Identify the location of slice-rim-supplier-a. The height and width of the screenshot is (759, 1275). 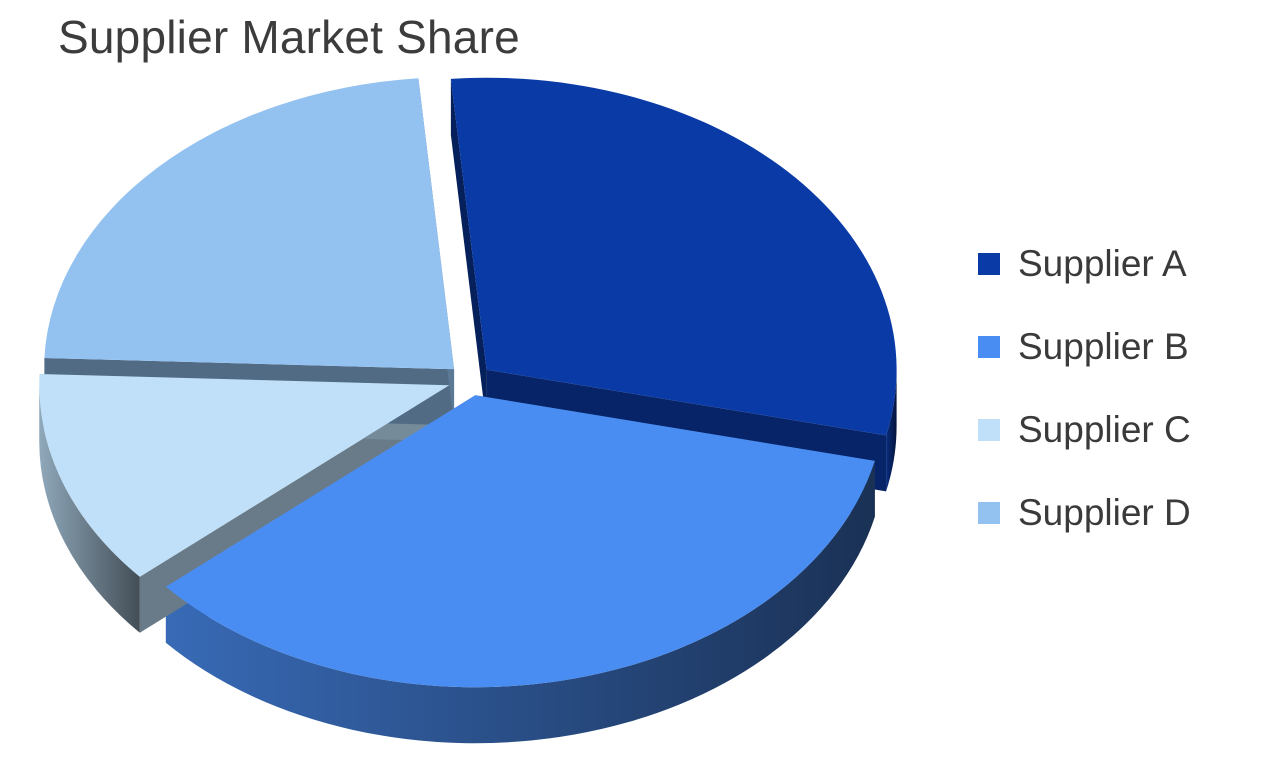
(891, 430).